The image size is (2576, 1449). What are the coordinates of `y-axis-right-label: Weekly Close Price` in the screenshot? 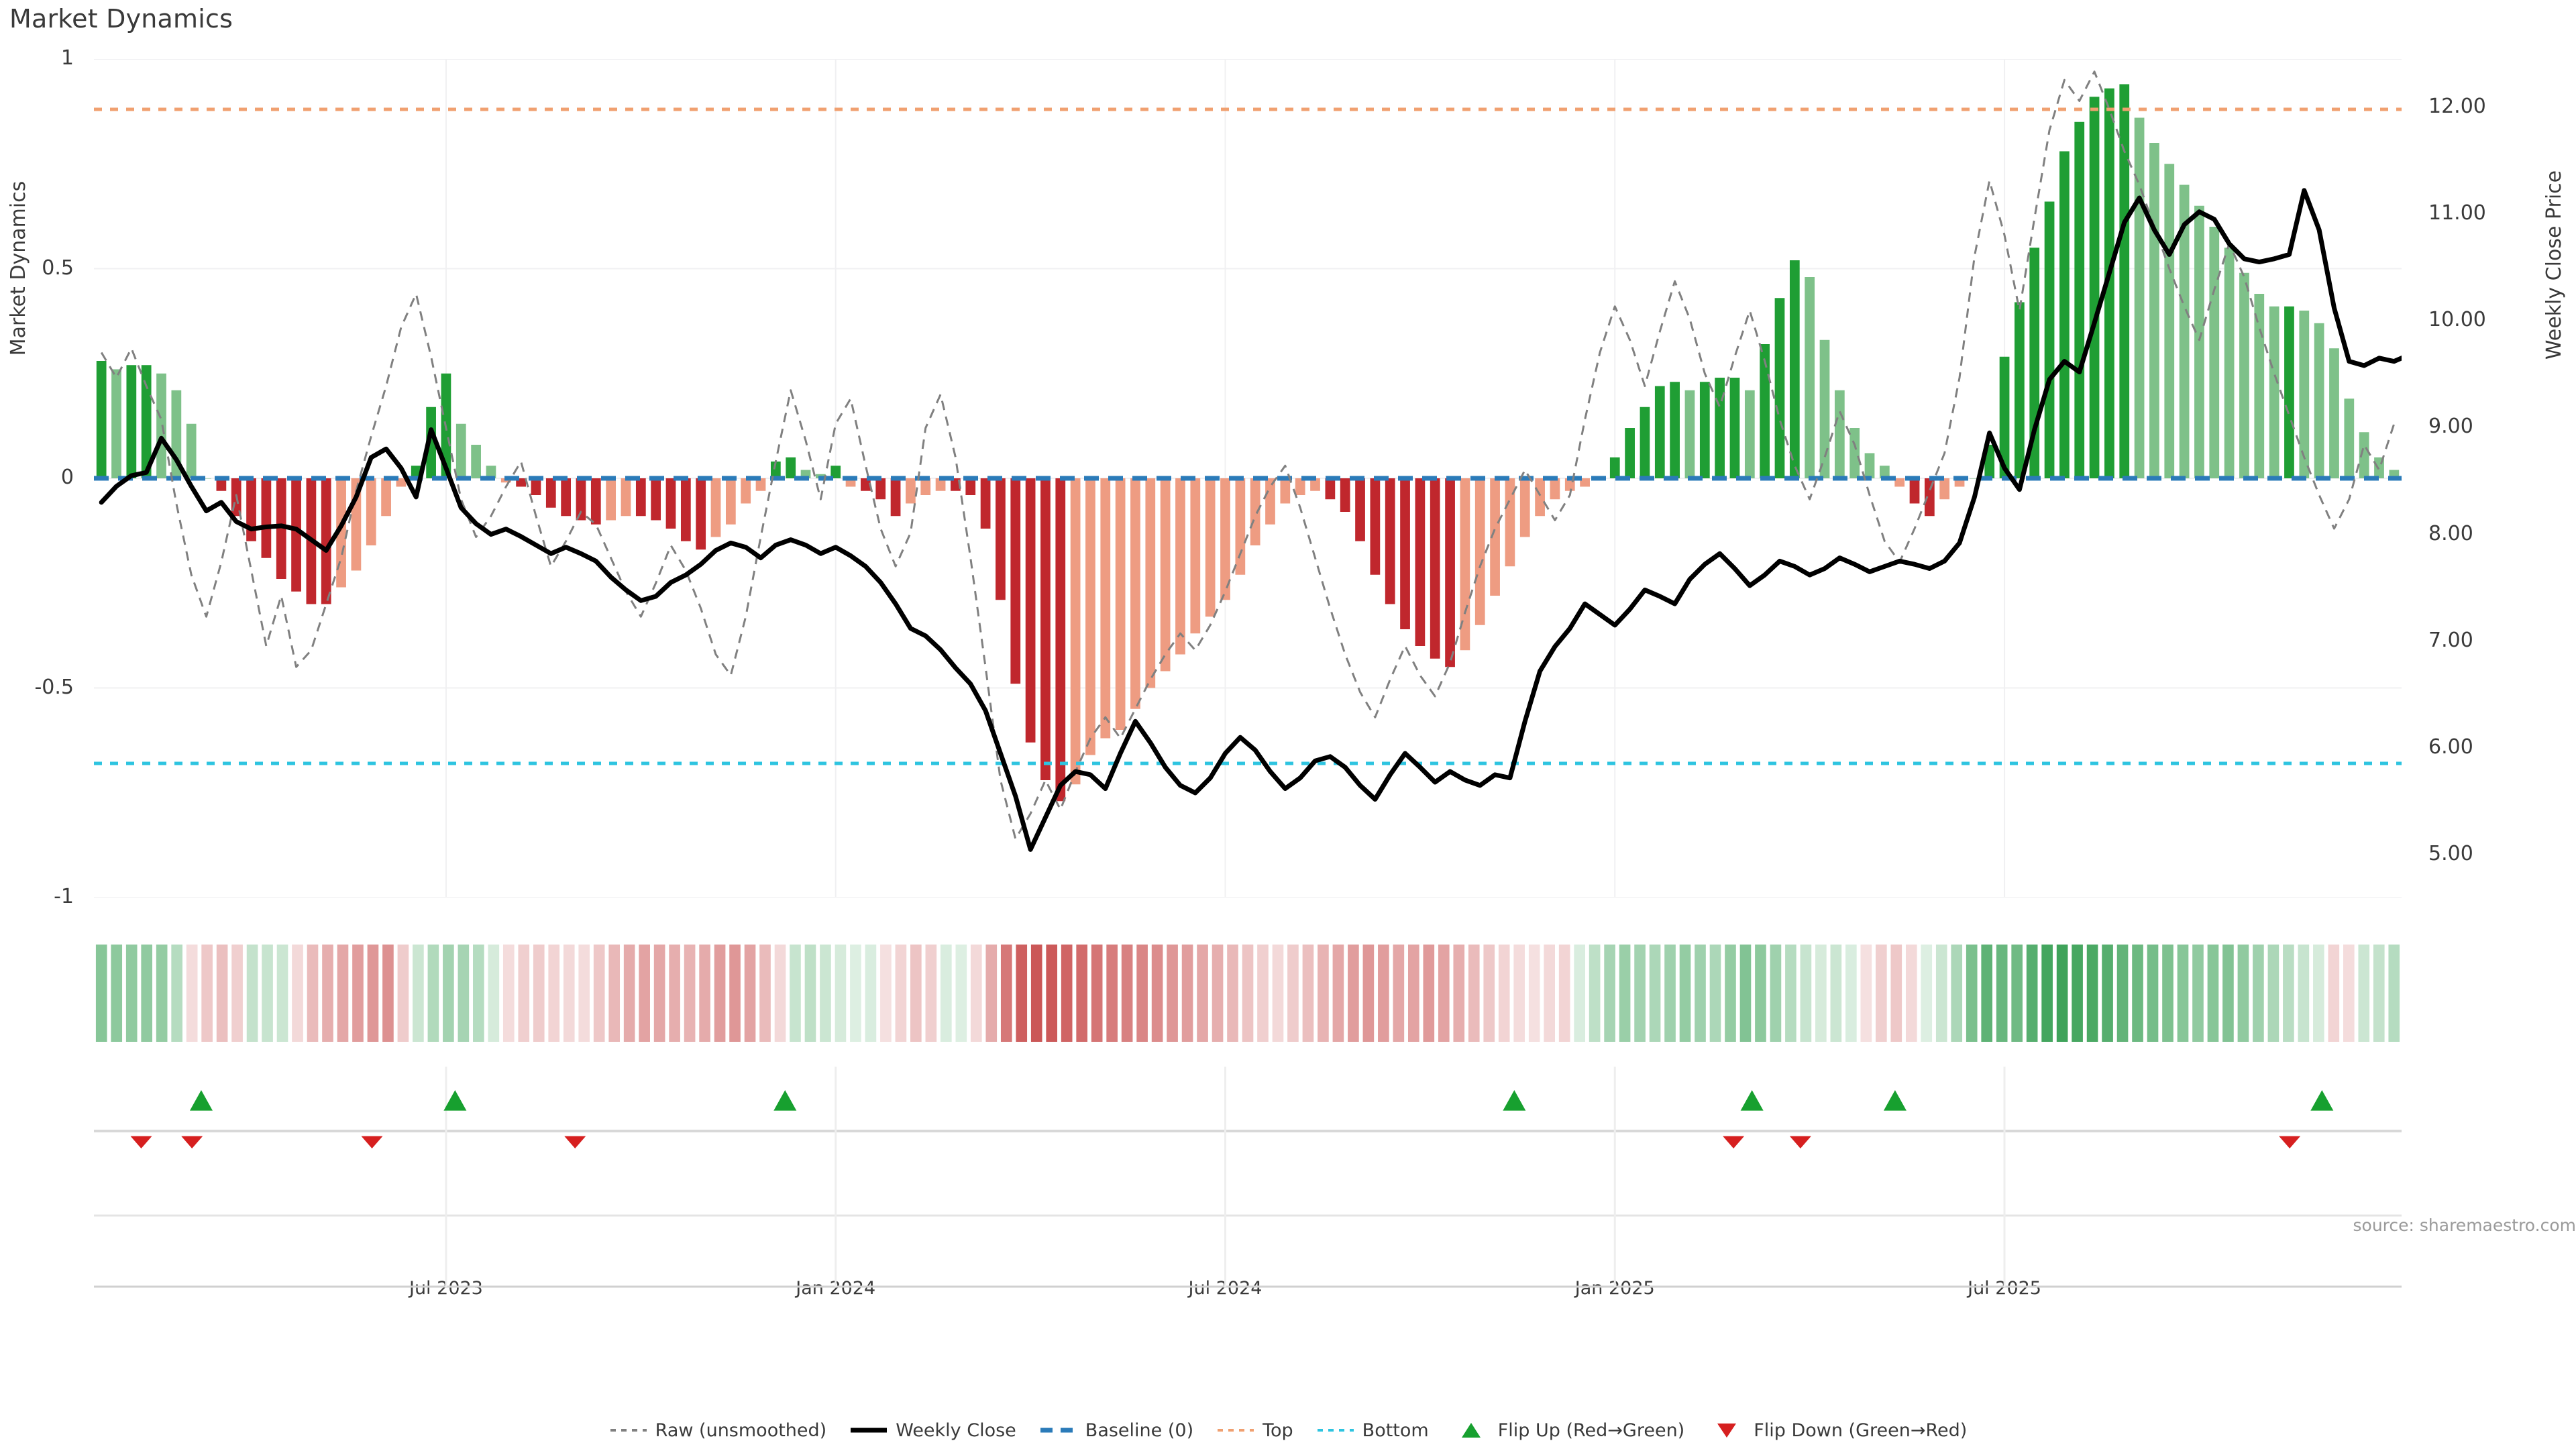 It's located at (2554, 265).